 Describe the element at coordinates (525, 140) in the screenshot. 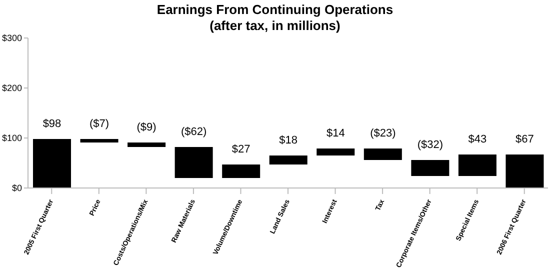

I see `data-label: $67` at that location.